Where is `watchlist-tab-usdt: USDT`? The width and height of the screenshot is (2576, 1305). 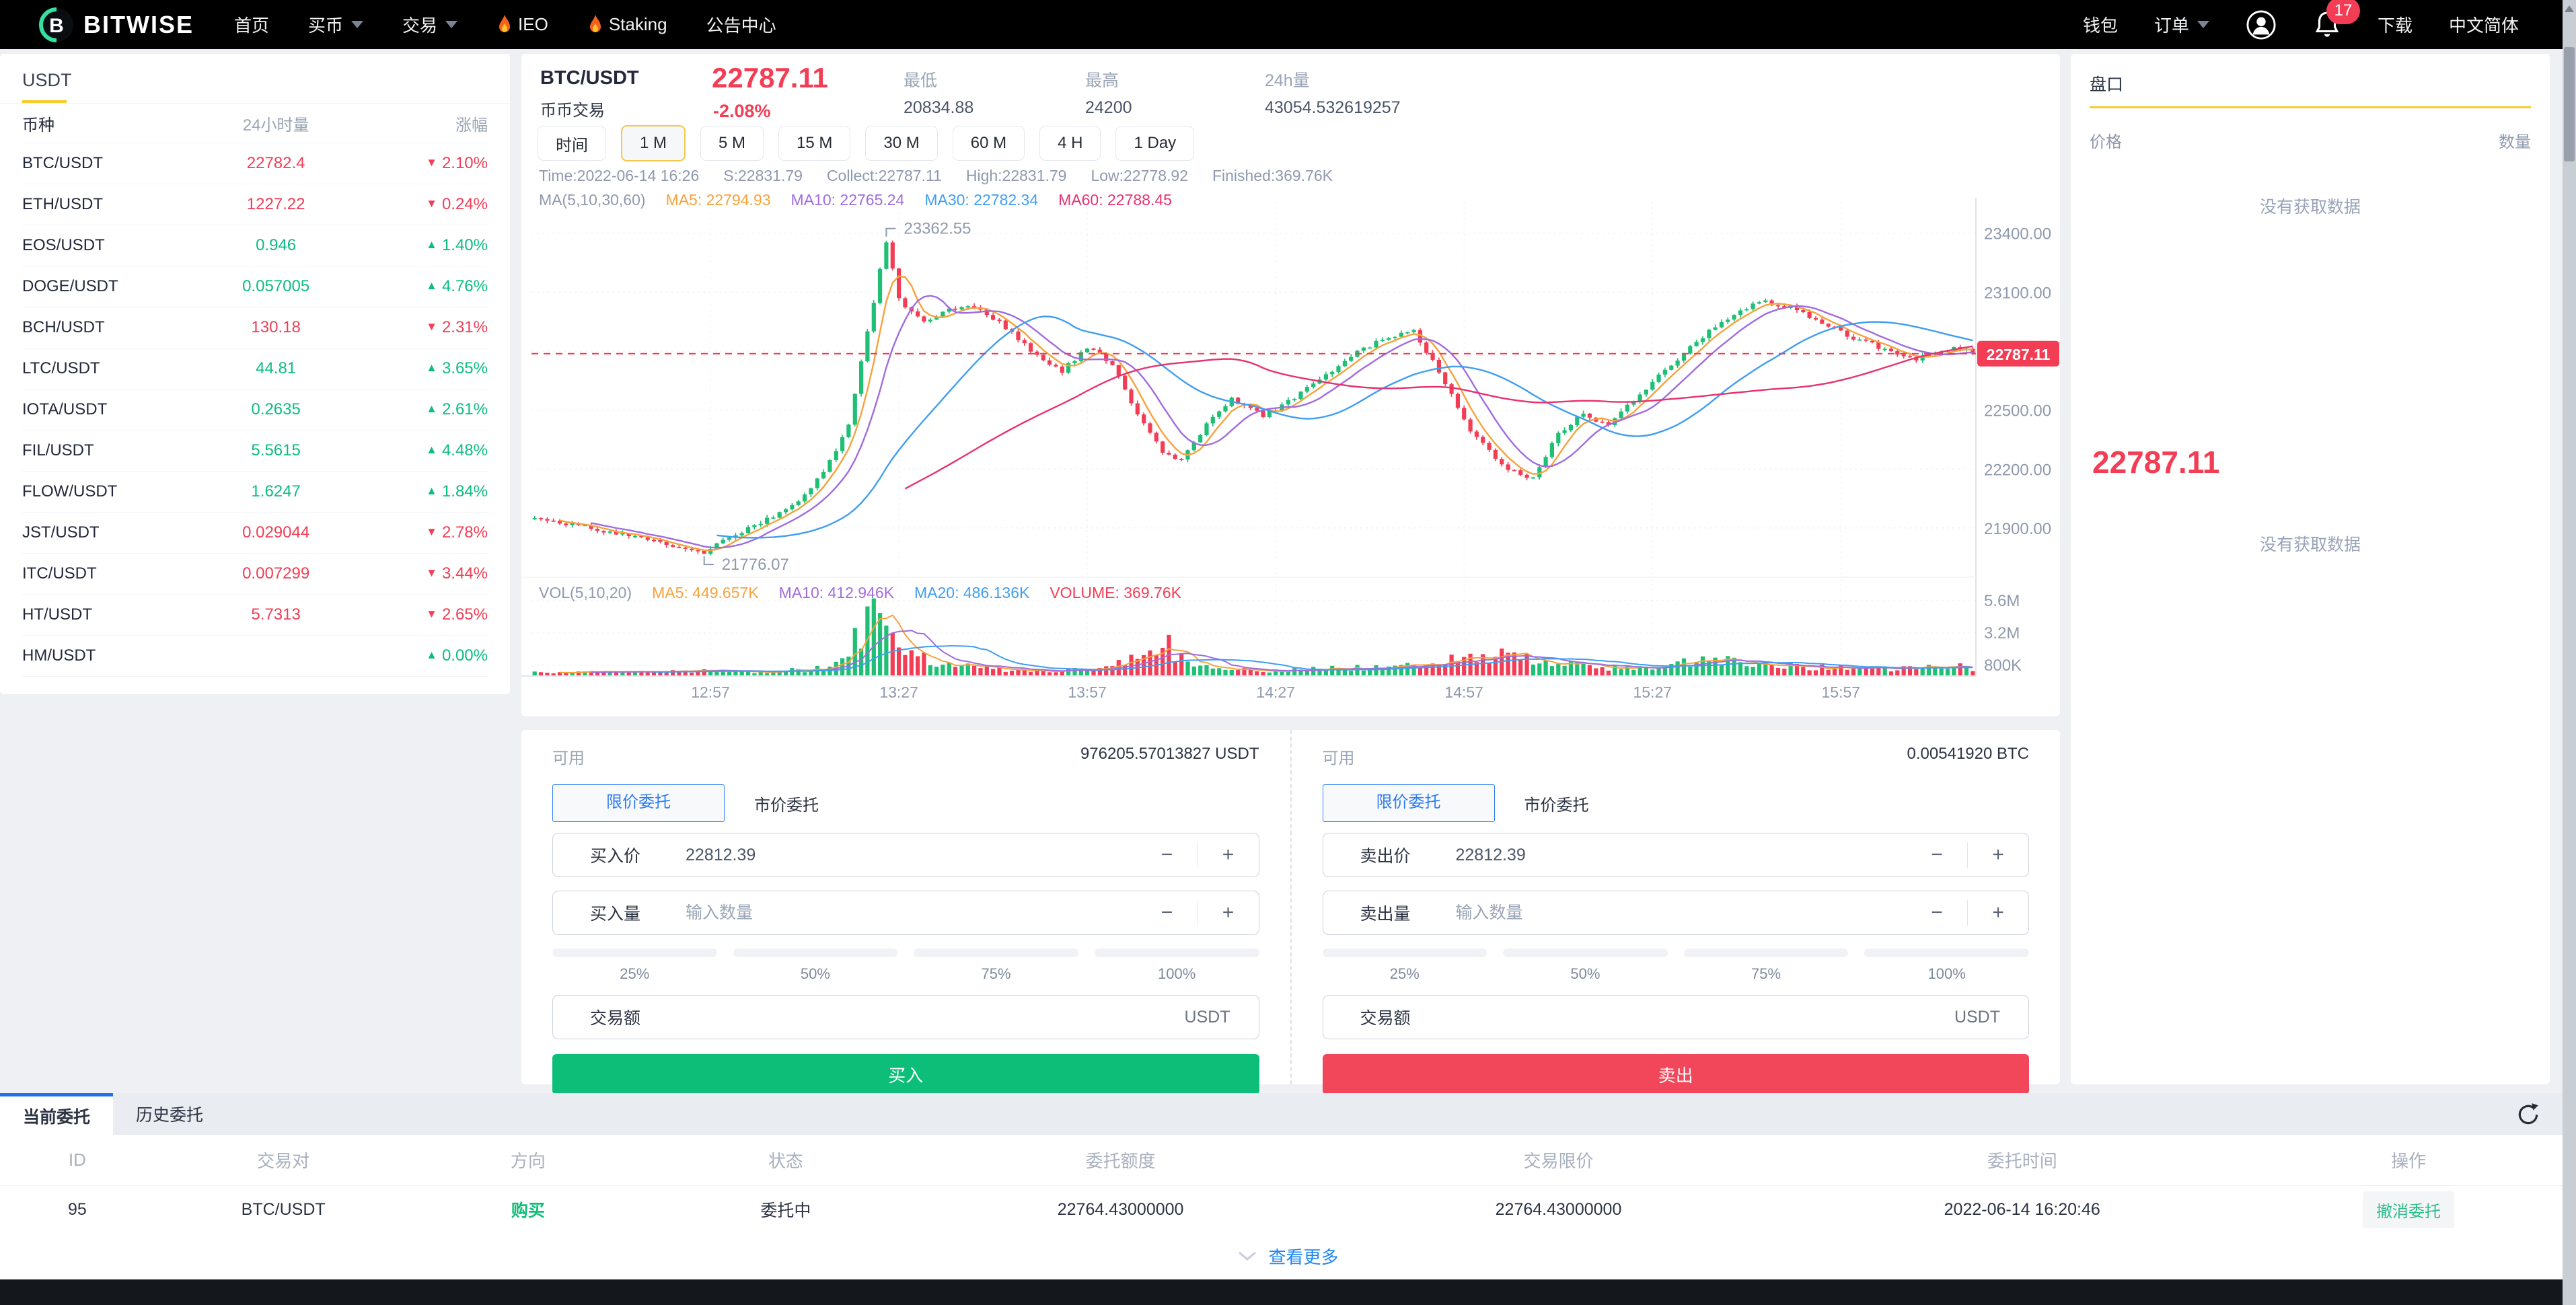 watchlist-tab-usdt: USDT is located at coordinates (47, 79).